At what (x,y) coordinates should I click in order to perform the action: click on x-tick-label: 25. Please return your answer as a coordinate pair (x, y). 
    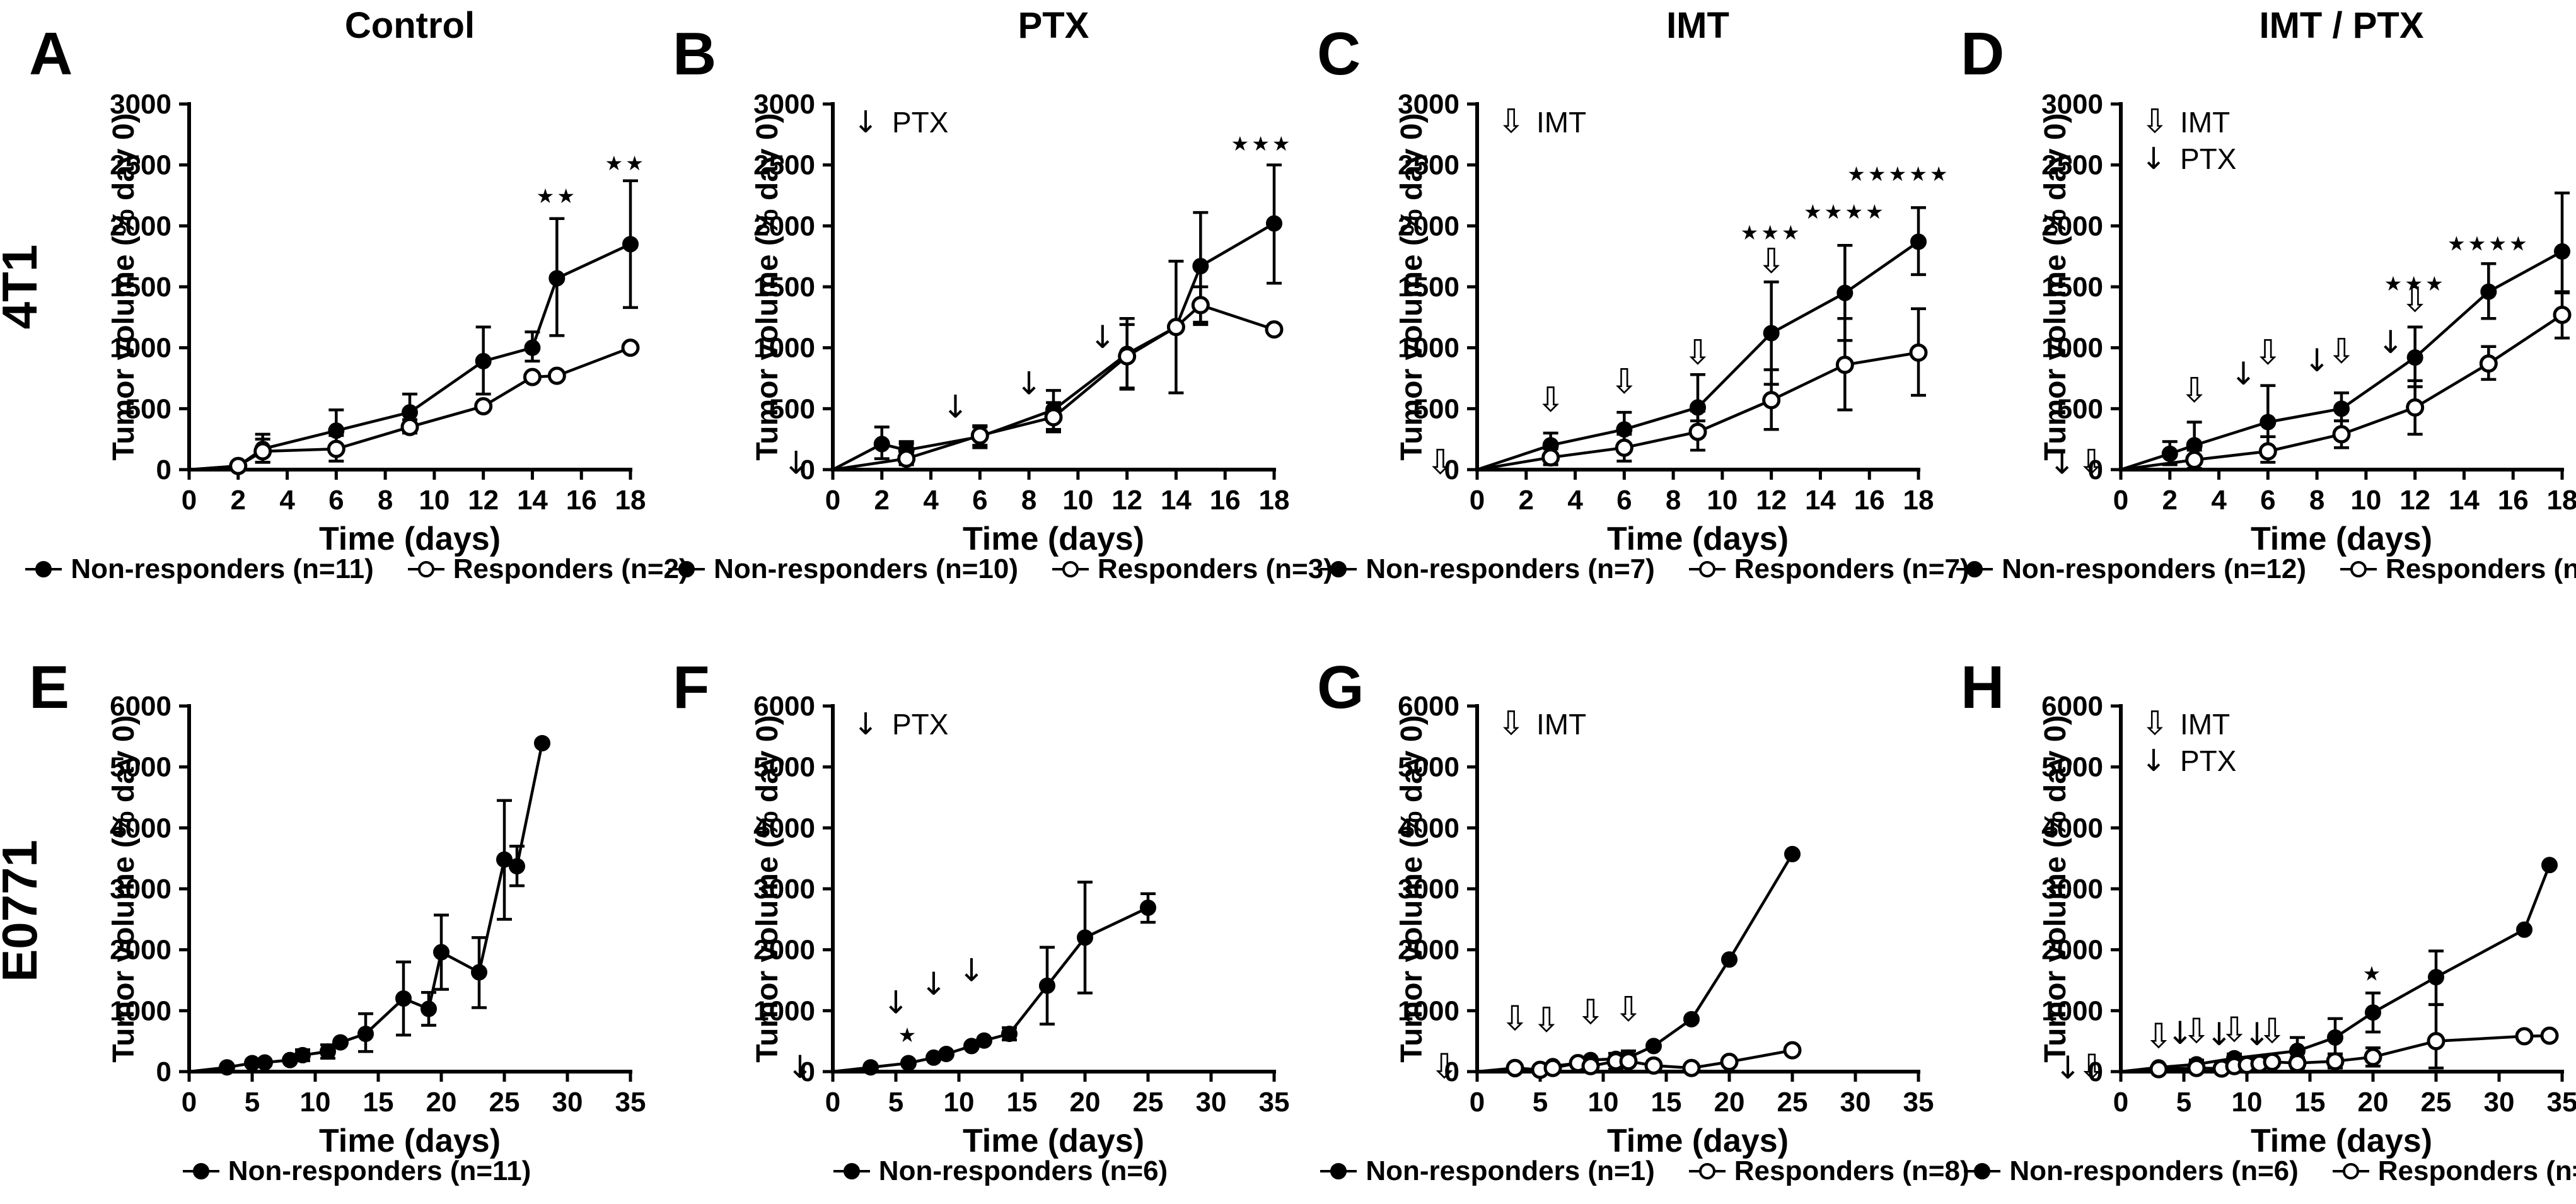
    Looking at the image, I should click on (1792, 1102).